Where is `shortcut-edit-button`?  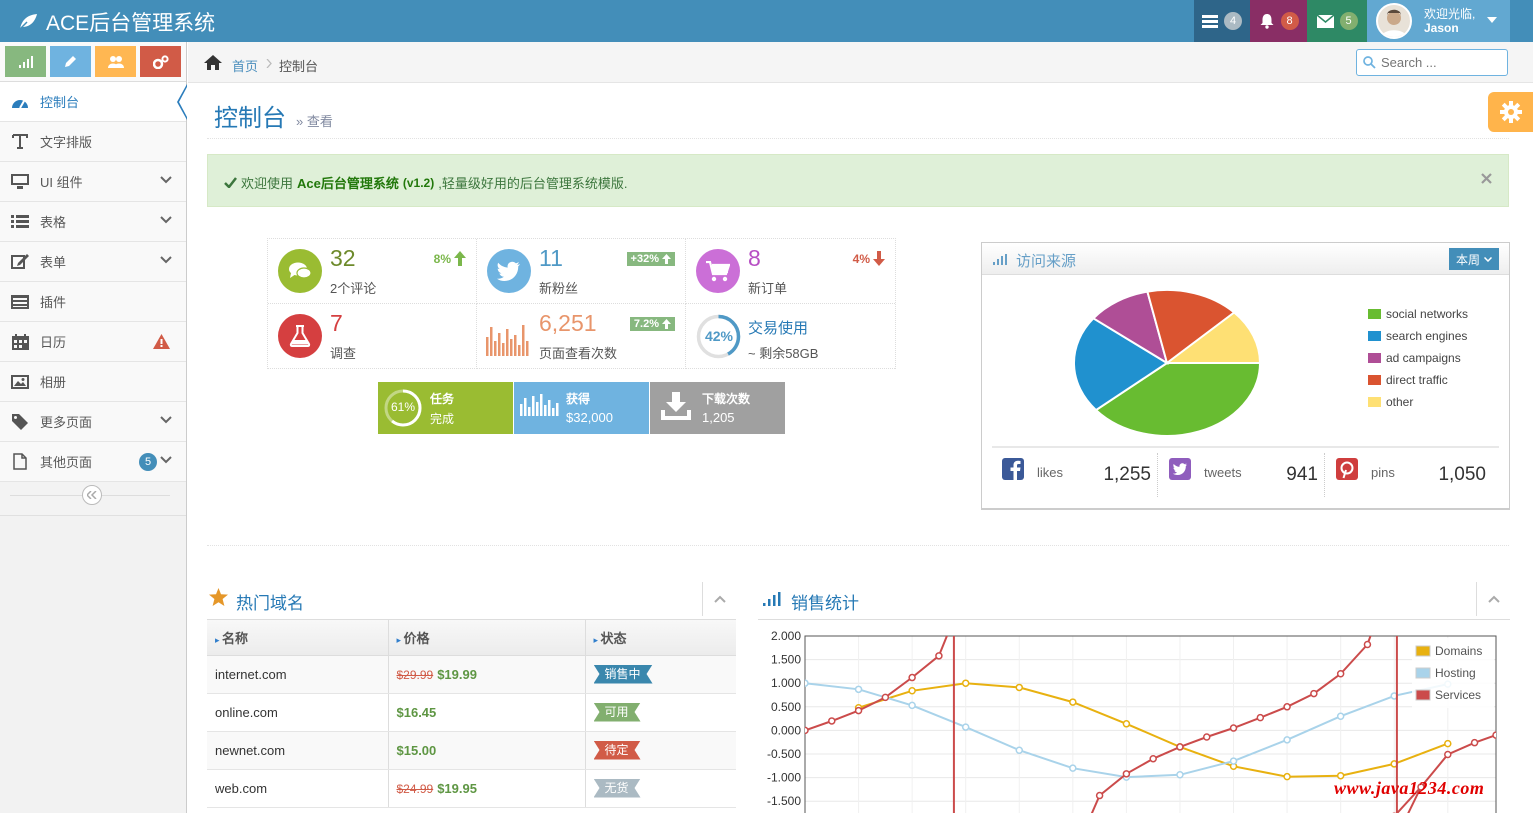 shortcut-edit-button is located at coordinates (70, 61).